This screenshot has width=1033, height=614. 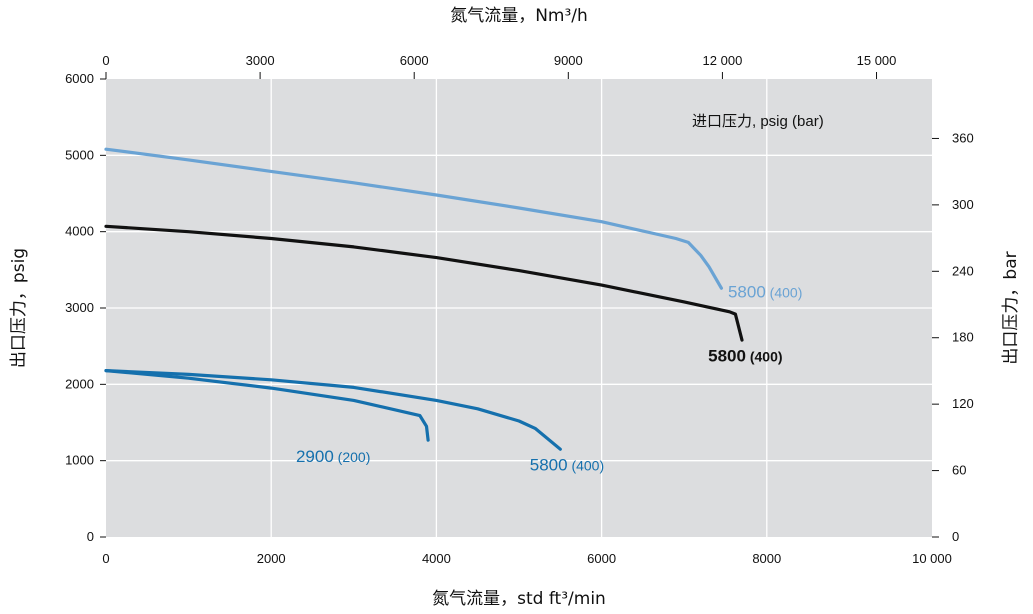 I want to click on bottom-tick-label: 6000, so click(x=601, y=558).